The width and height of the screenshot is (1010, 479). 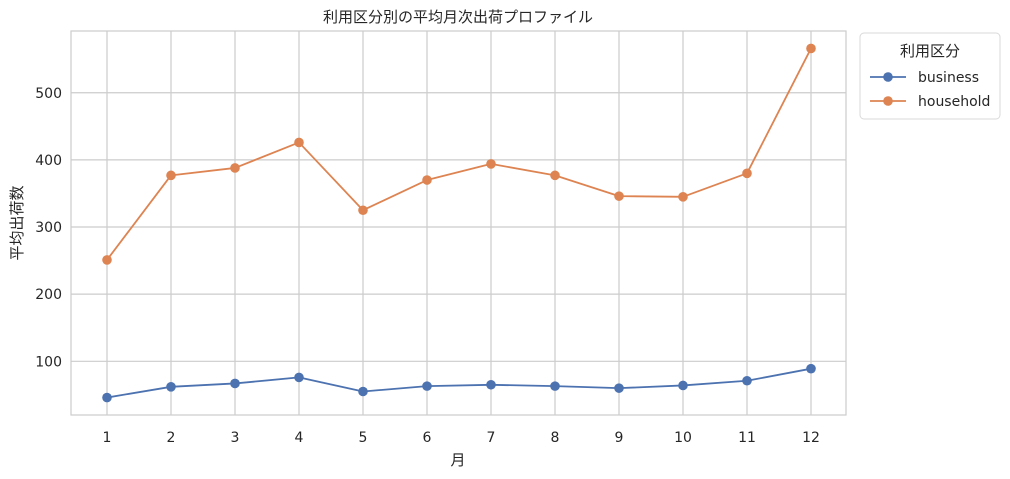 What do you see at coordinates (555, 438) in the screenshot?
I see `x-tick-label: 8` at bounding box center [555, 438].